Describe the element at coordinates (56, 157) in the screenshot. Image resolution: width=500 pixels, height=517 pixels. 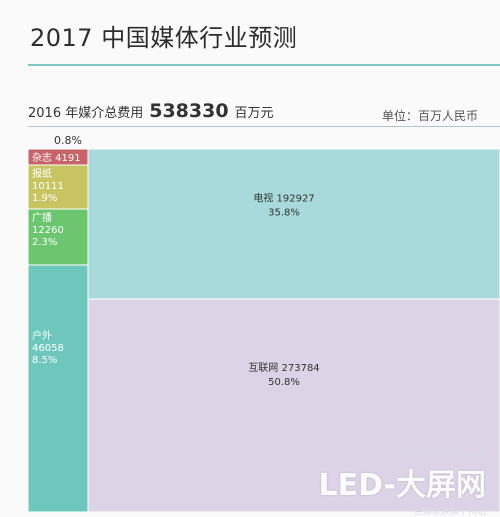
I see `seg-0-label: 杂志 4191` at that location.